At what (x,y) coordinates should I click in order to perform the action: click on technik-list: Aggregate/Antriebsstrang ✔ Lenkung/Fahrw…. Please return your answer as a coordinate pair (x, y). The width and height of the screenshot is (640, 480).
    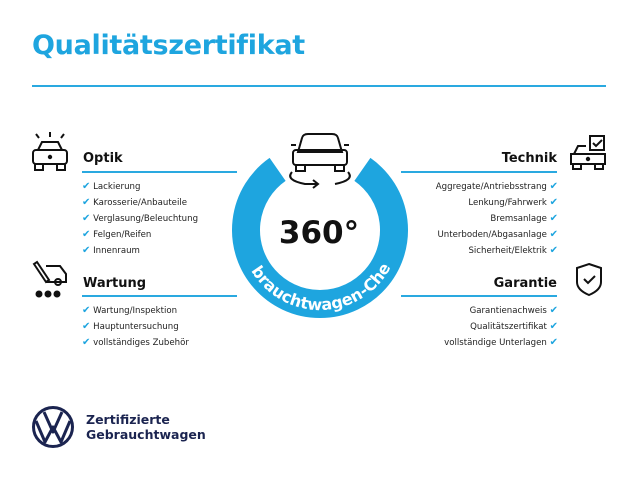
    Looking at the image, I should click on (497, 219).